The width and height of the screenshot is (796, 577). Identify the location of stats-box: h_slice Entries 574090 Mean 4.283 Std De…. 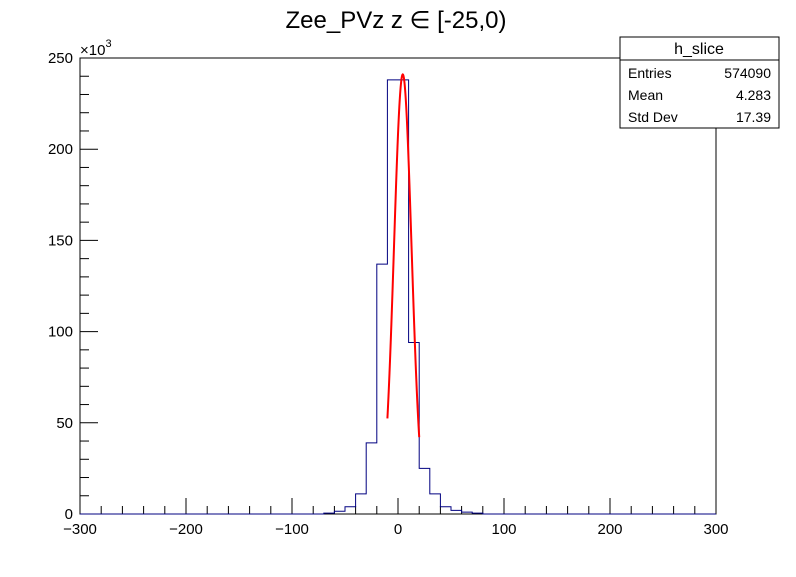
(699, 82).